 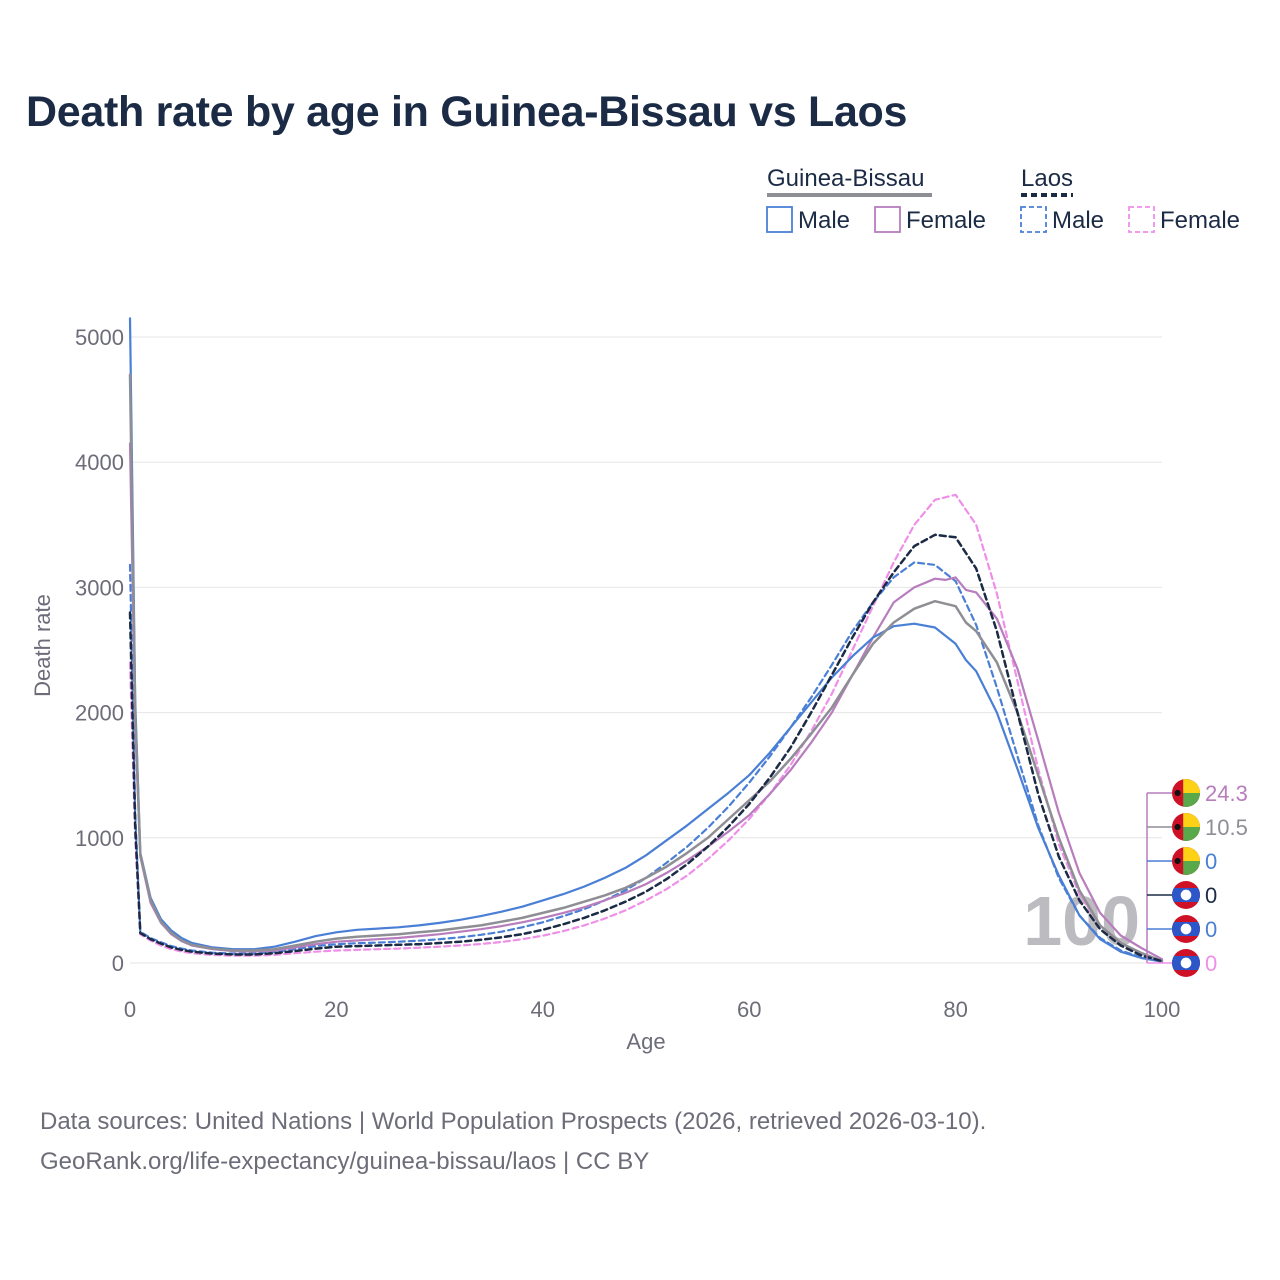 What do you see at coordinates (876, 199) in the screenshot?
I see `legend-group-guinea-bissau: Guinea-Bissau Male Female` at bounding box center [876, 199].